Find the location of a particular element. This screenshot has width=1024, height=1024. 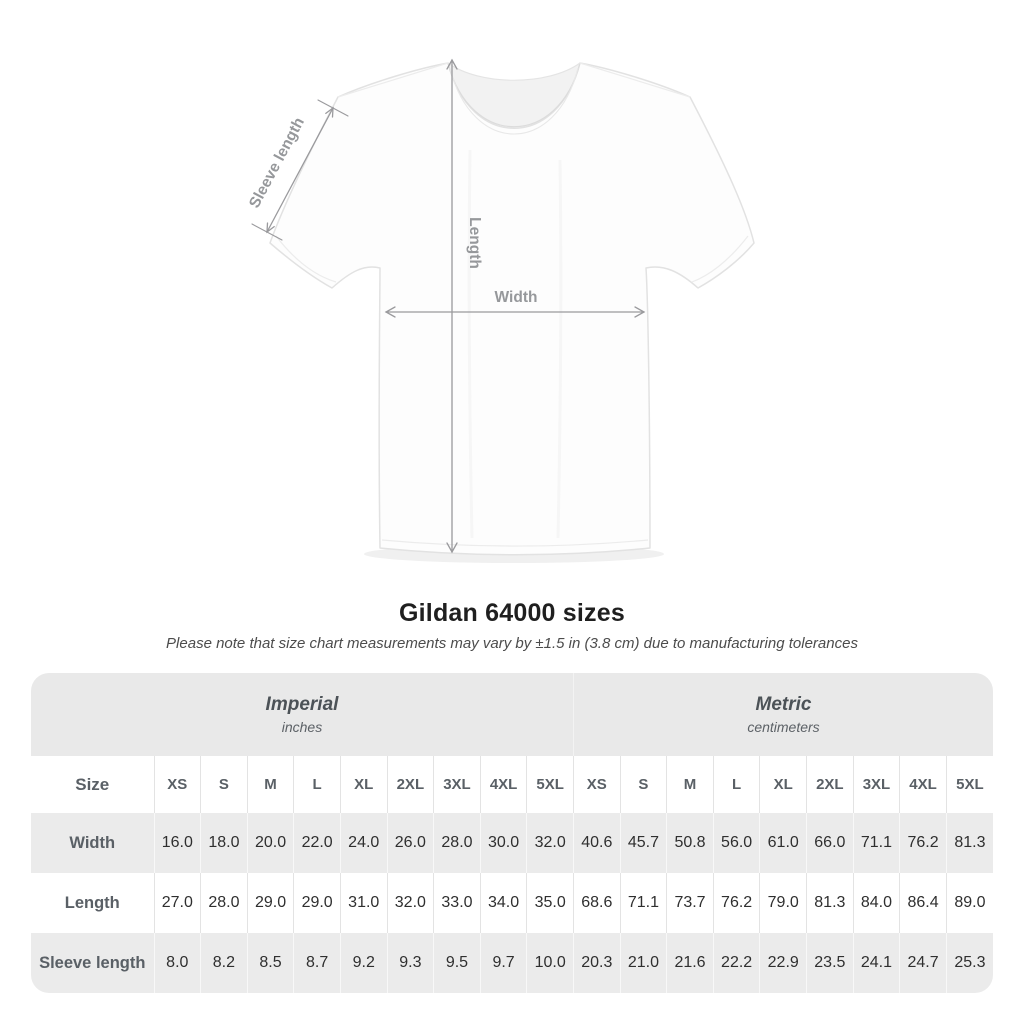

metric-unit: centimeters is located at coordinates (783, 727).